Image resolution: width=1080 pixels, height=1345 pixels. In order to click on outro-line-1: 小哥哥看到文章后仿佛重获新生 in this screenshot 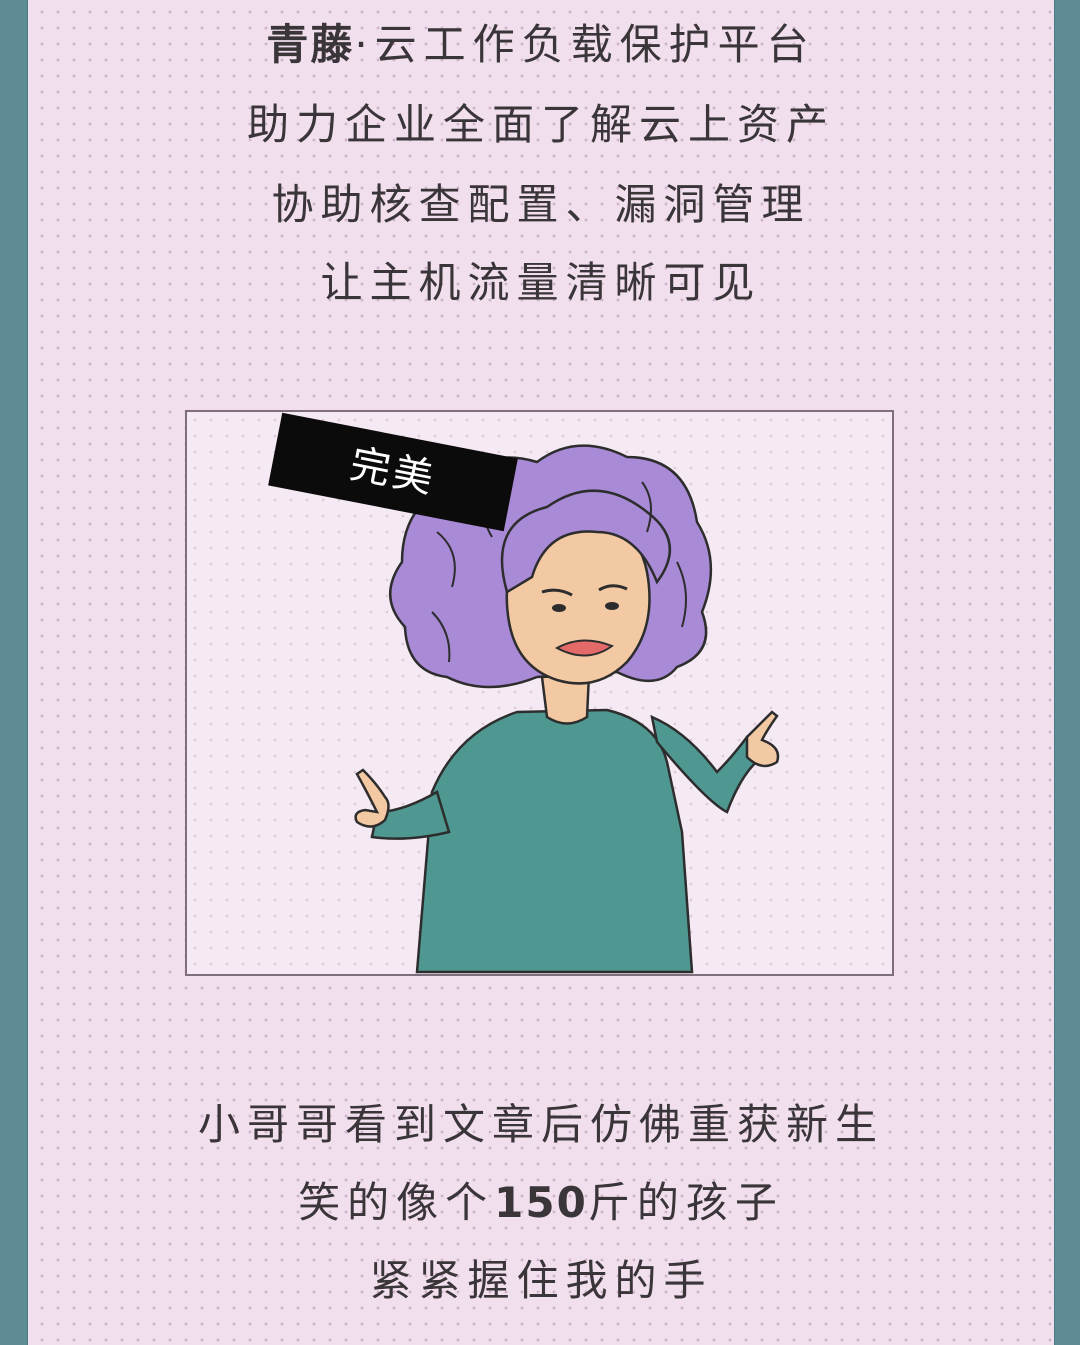, I will do `click(540, 1124)`.